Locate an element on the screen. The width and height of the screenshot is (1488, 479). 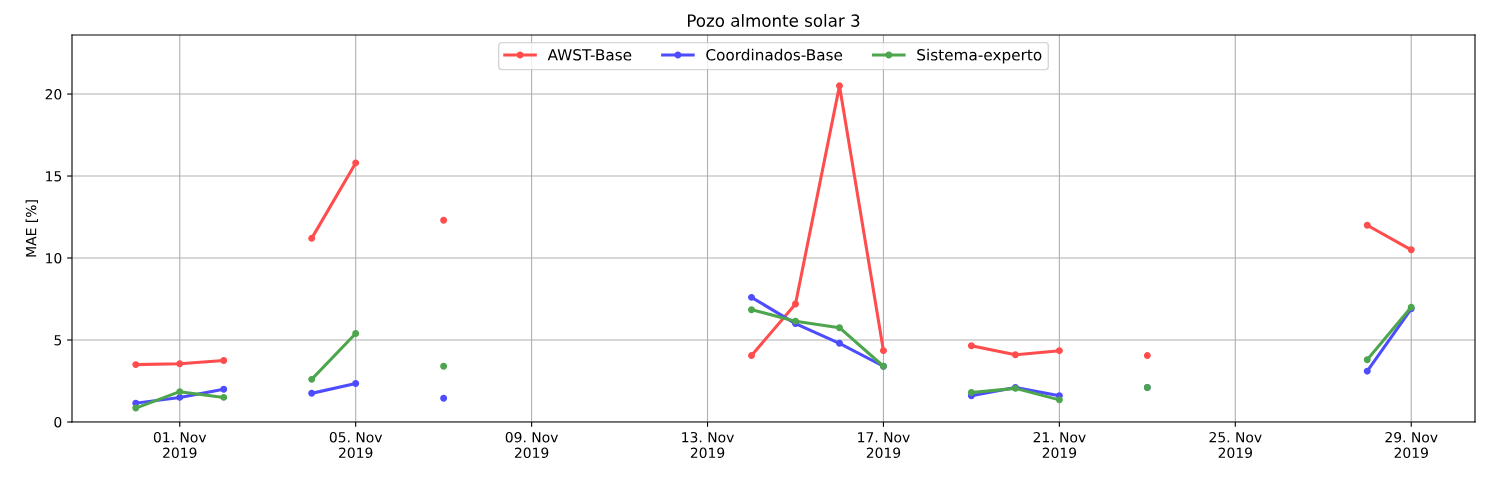
legend-label: Sistema-experto is located at coordinates (979, 56).